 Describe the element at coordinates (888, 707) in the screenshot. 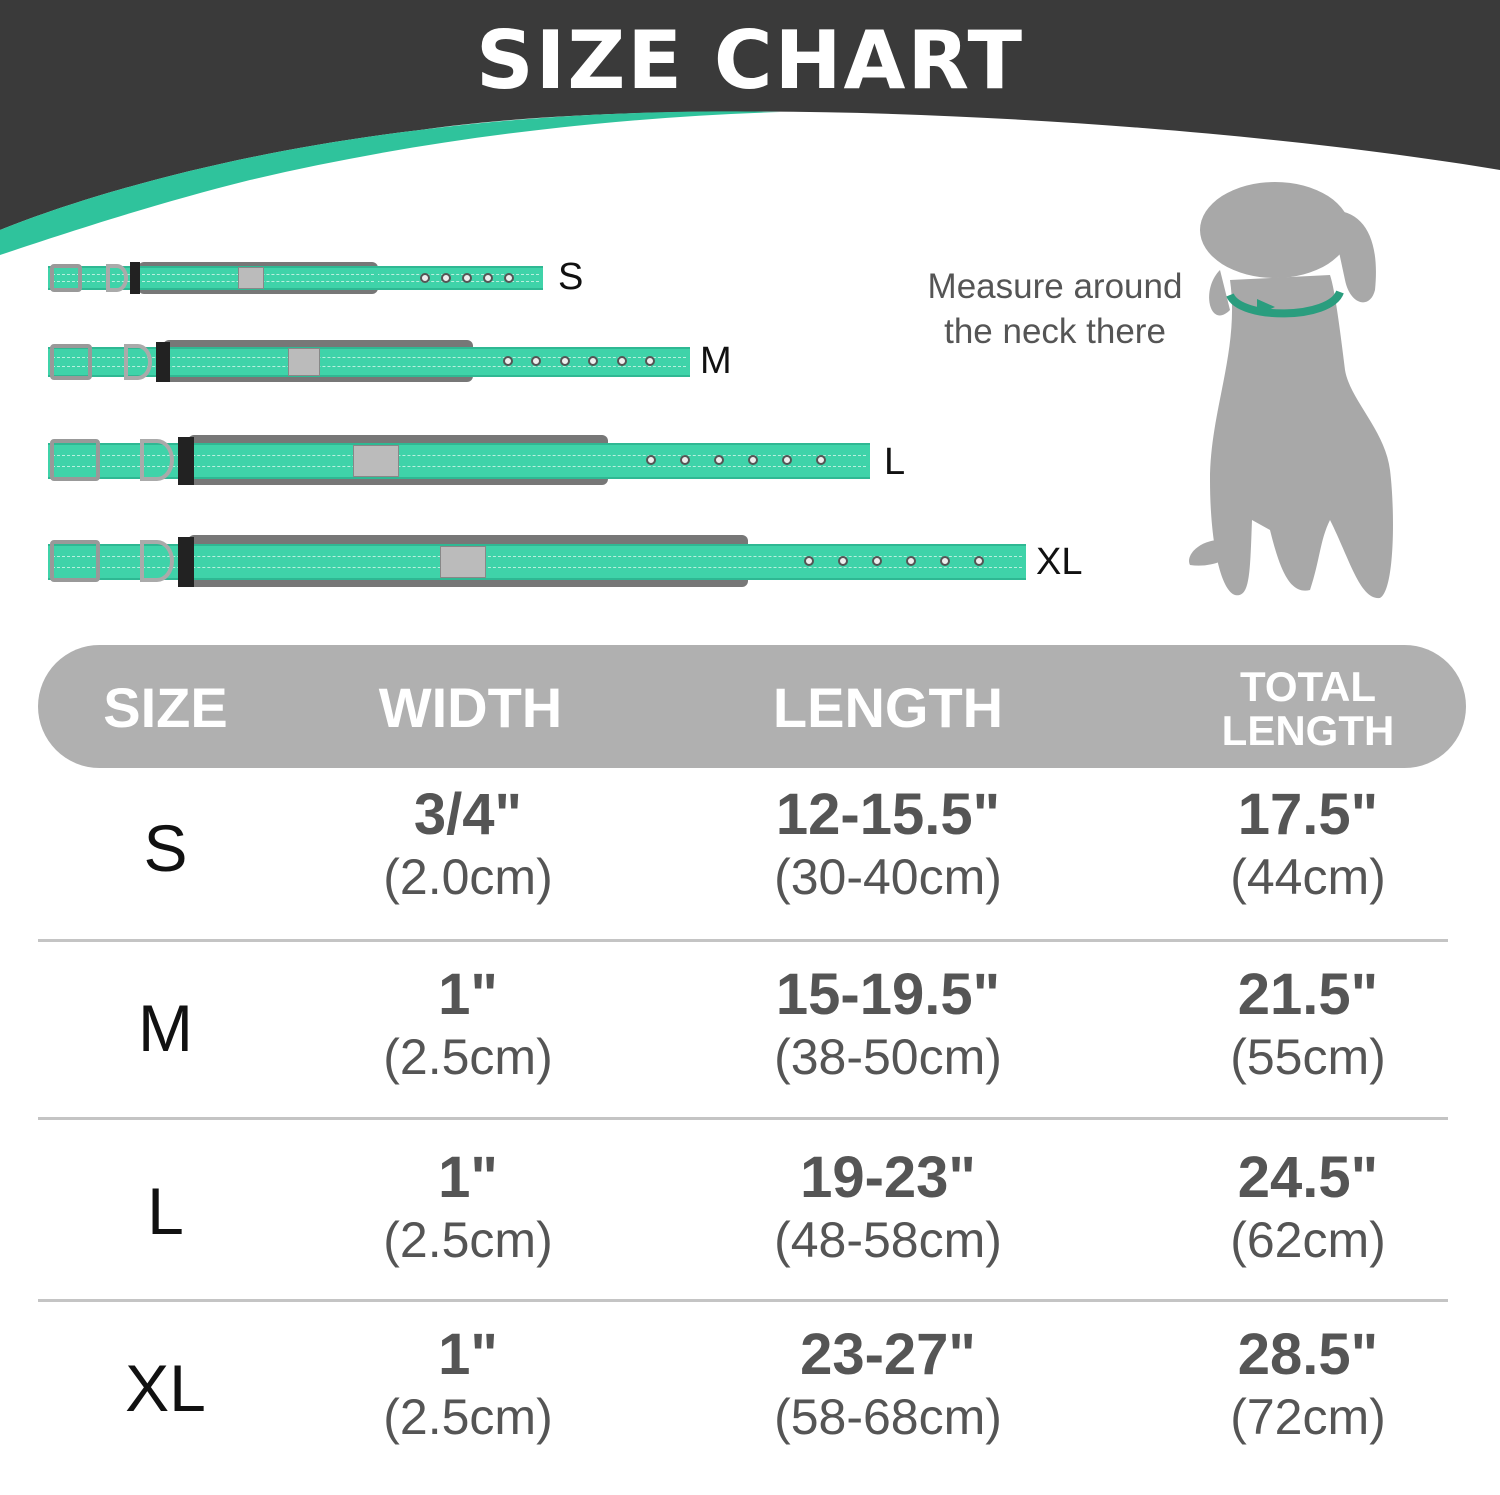

I see `header-length: LENGTH` at that location.